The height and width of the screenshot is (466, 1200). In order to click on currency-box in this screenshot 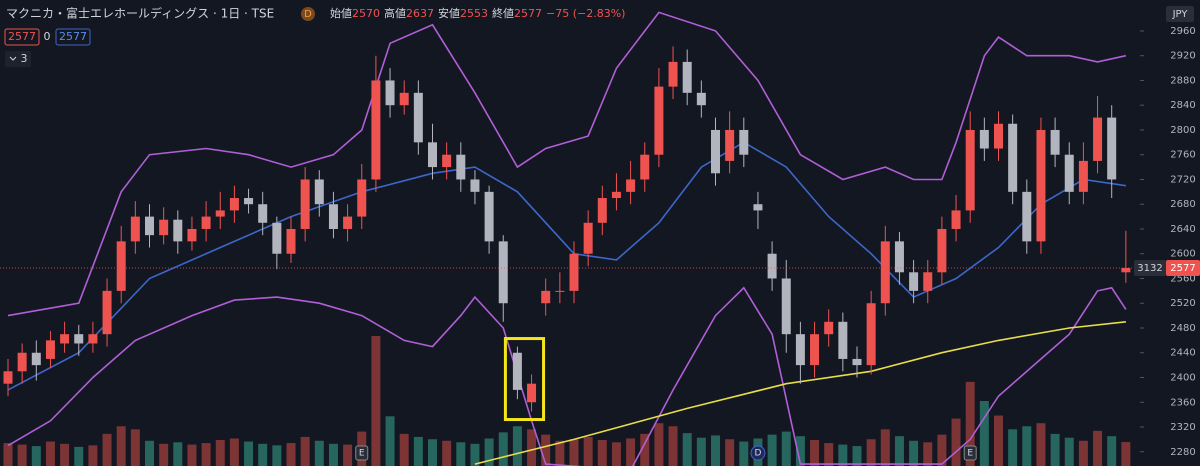, I will do `click(1180, 14)`.